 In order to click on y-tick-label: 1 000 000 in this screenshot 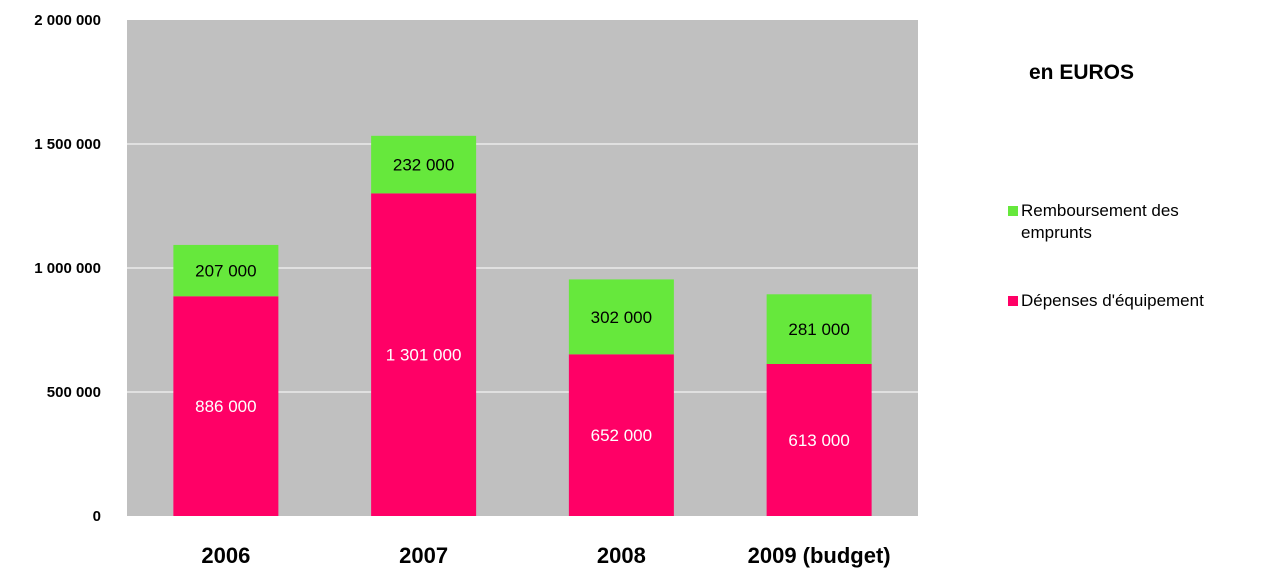, I will do `click(67, 268)`.